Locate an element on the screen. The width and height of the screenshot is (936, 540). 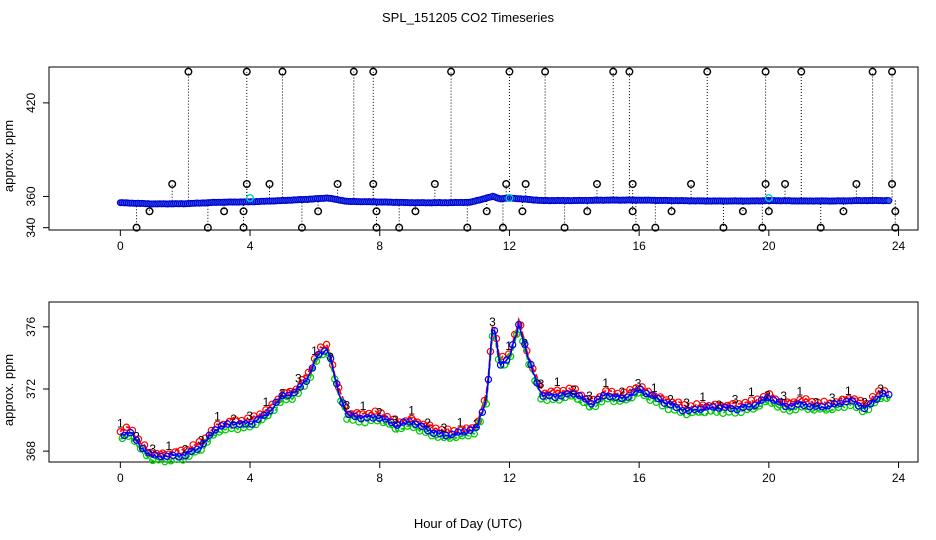
figure-title: SPL_151205 CO2 Timeseries is located at coordinates (468, 17).